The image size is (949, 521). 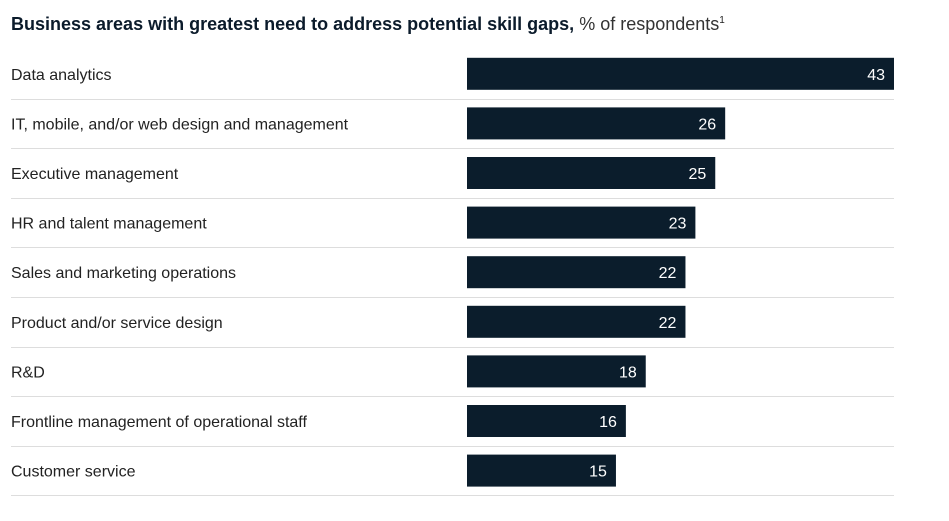 What do you see at coordinates (722, 20) in the screenshot?
I see `footnote-marker: 1` at bounding box center [722, 20].